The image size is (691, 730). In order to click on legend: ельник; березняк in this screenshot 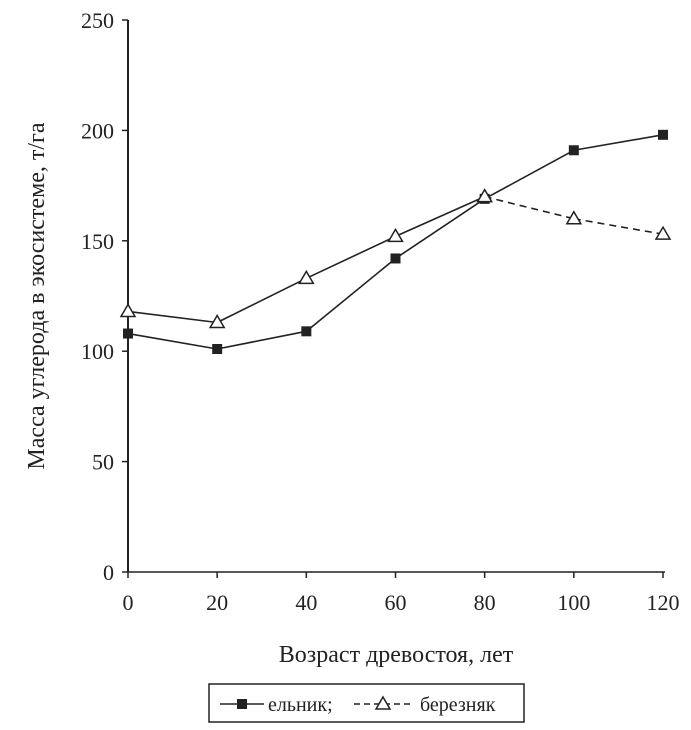, I will do `click(366, 703)`.